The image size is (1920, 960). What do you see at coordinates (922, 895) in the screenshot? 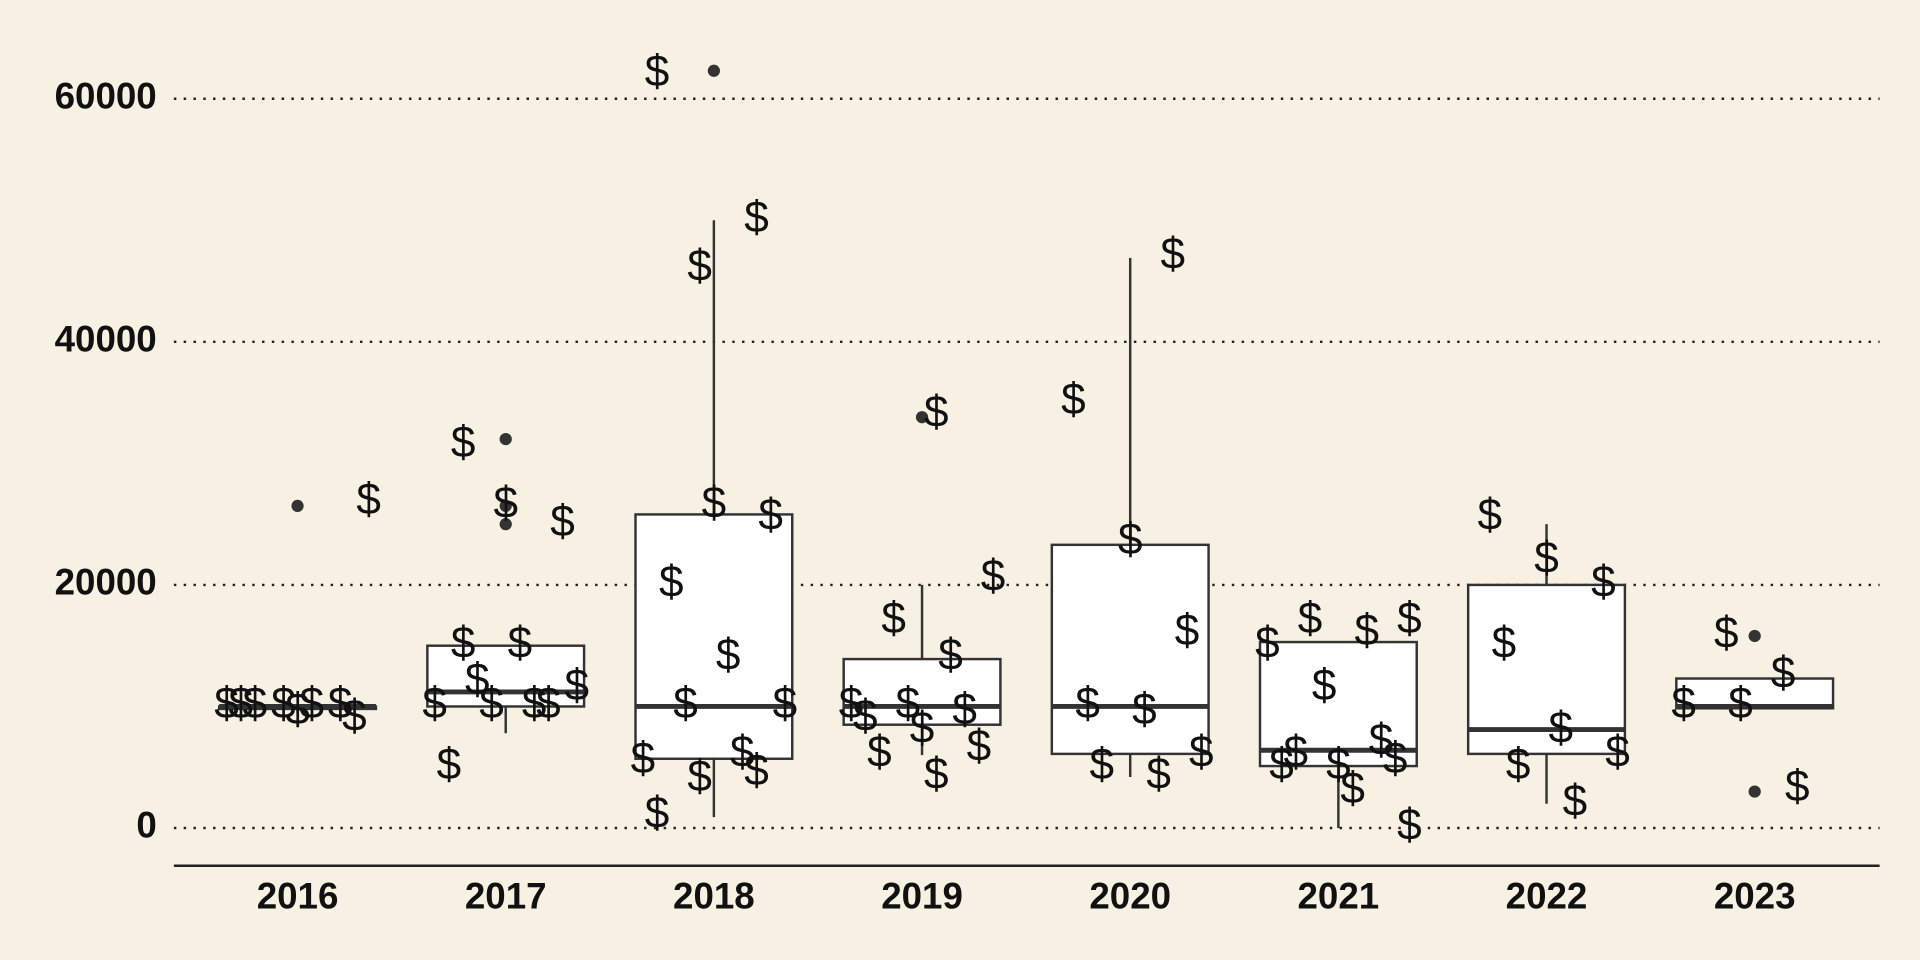
I see `x-tick-label: 2019` at bounding box center [922, 895].